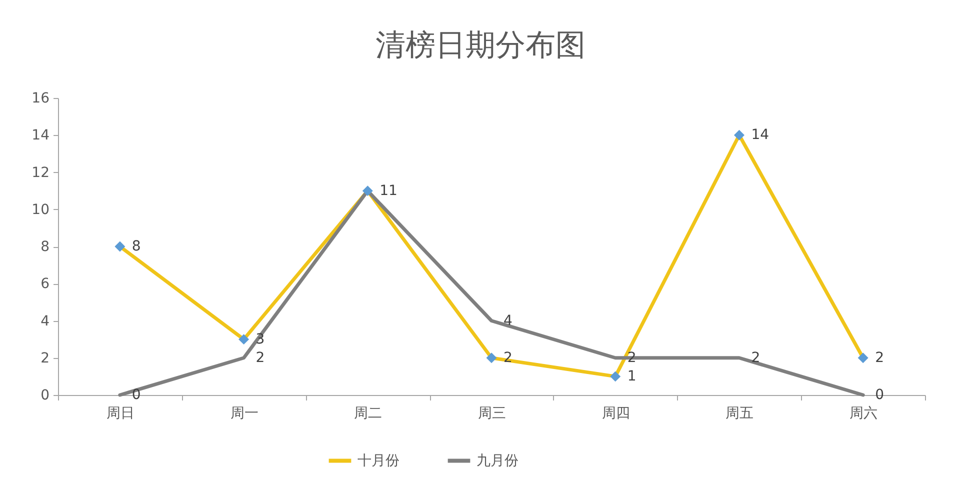 The width and height of the screenshot is (960, 500). I want to click on y-tick-label: 6, so click(45, 284).